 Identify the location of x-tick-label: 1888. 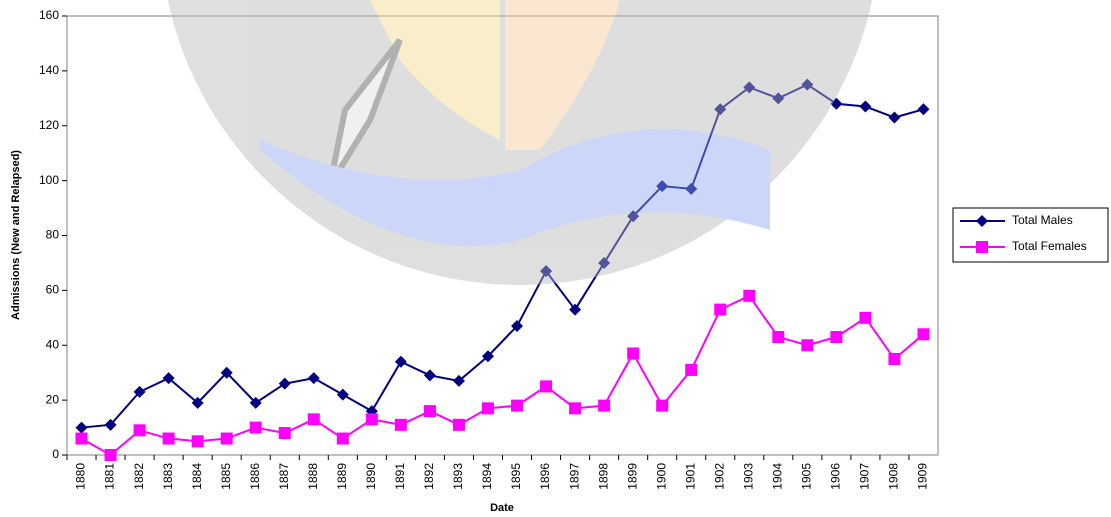
(313, 476).